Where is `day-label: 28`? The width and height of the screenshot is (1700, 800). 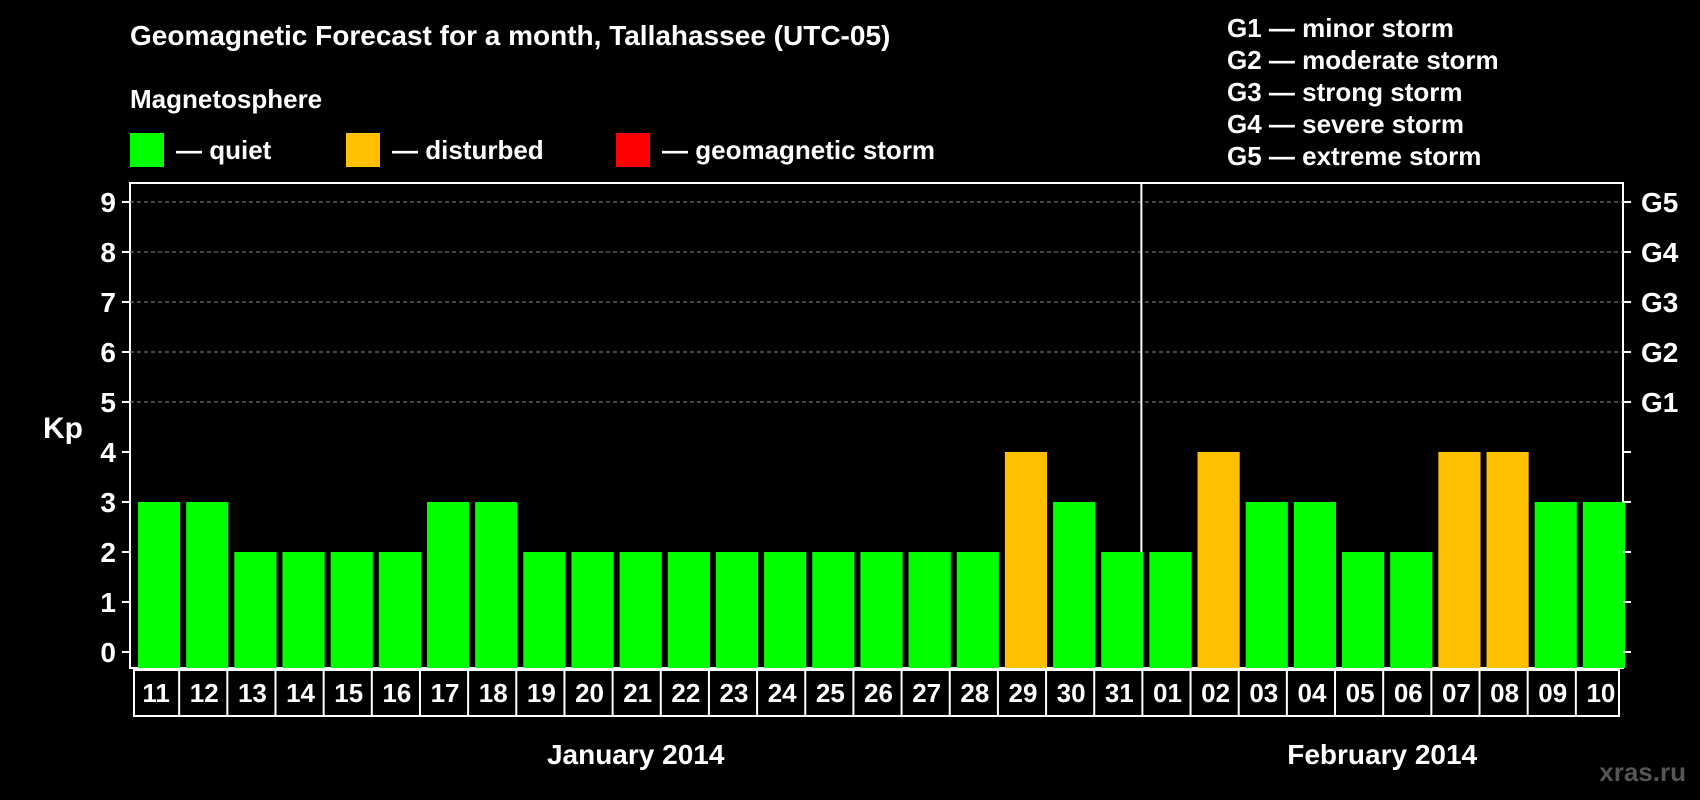
day-label: 28 is located at coordinates (974, 693).